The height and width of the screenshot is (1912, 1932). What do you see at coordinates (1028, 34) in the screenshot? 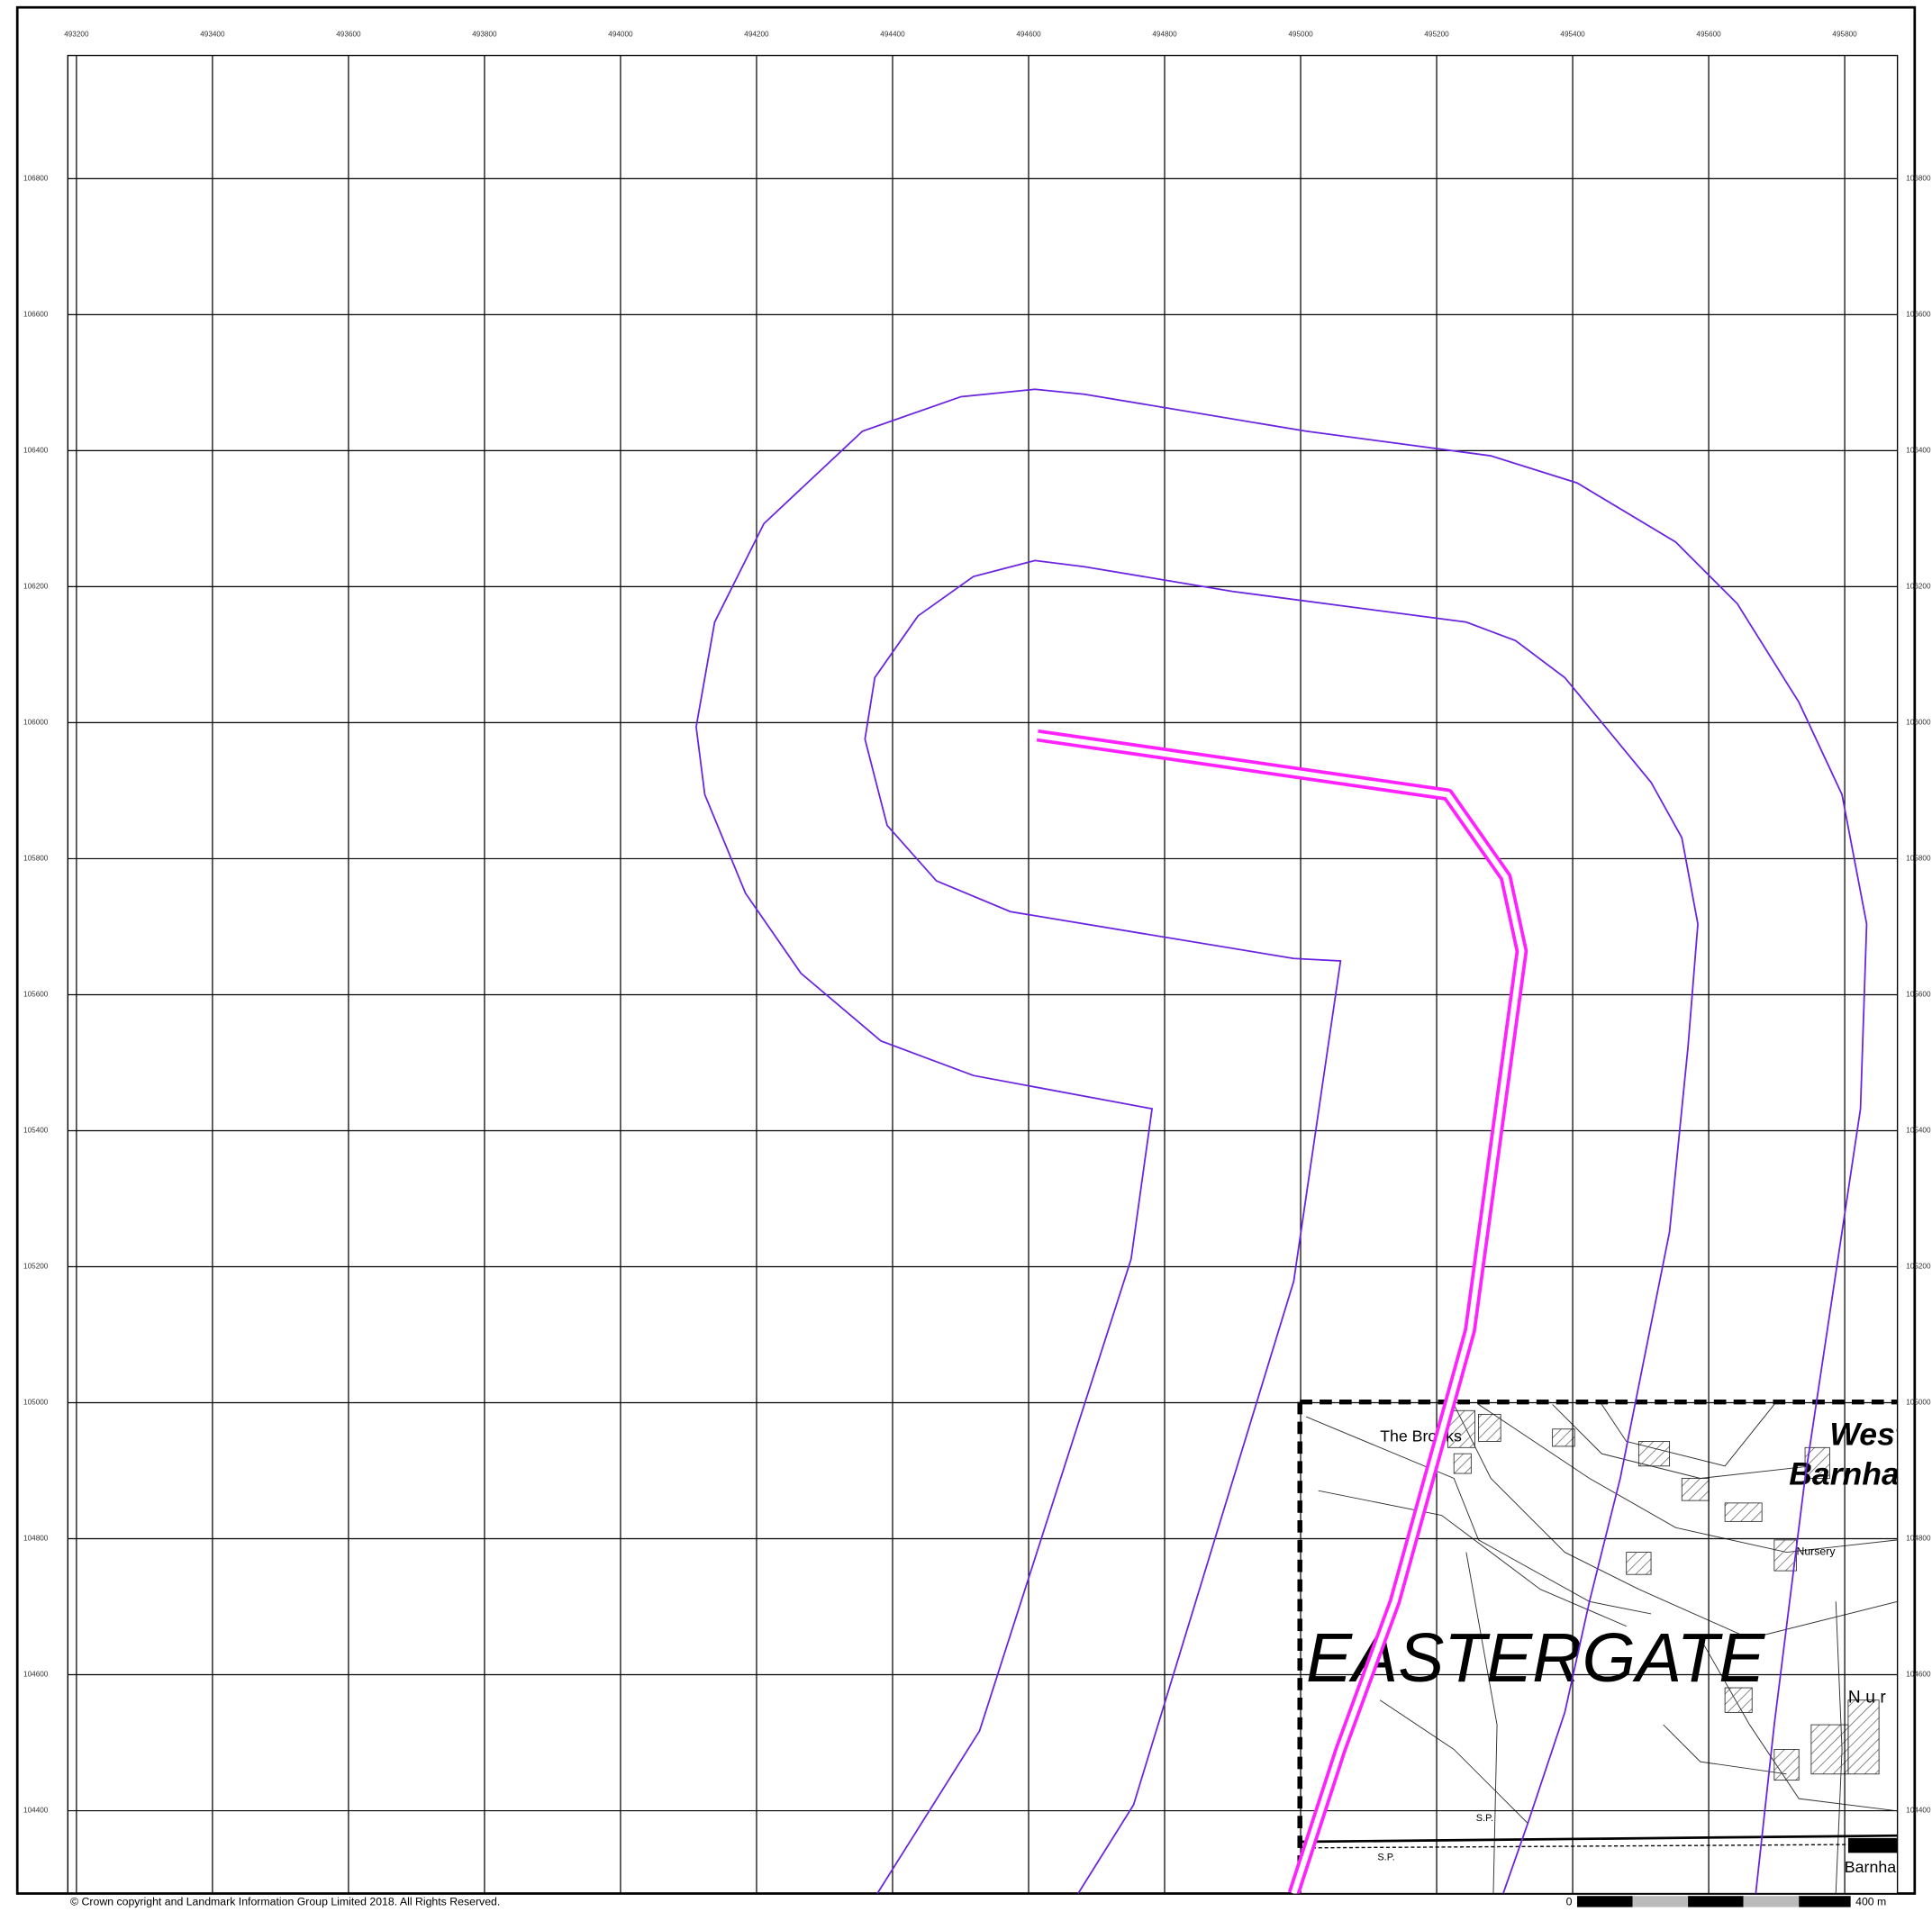
I see `top-tick-label: 494600` at bounding box center [1028, 34].